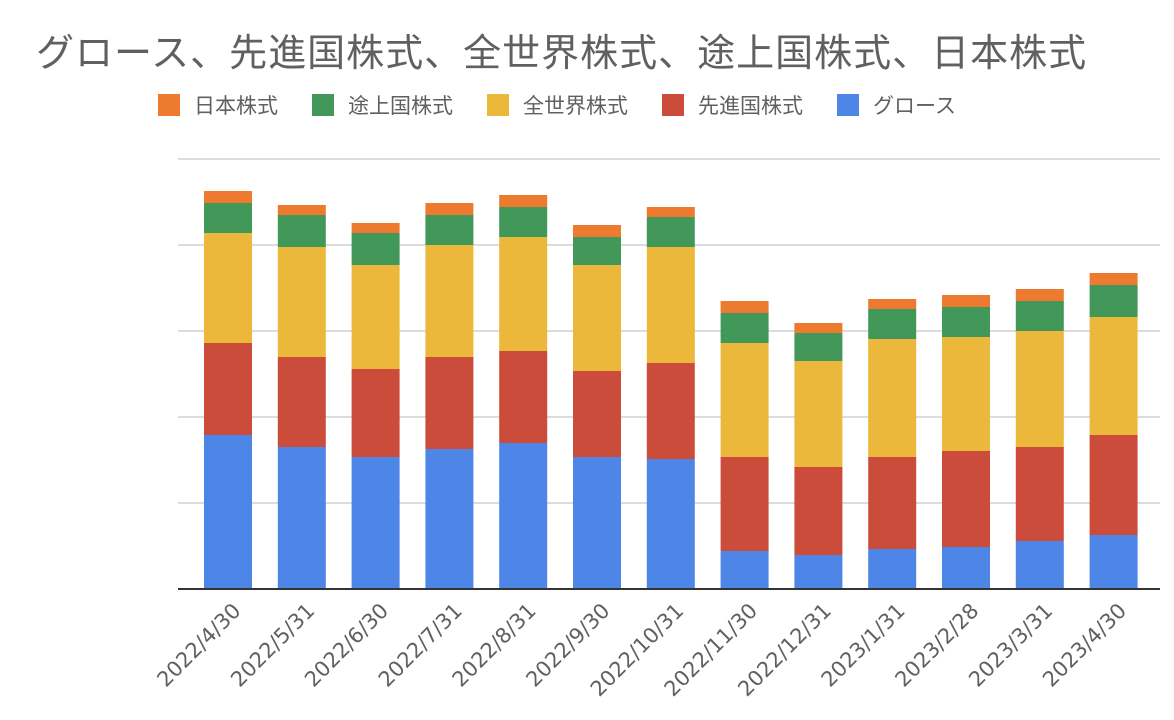  Describe the element at coordinates (750, 106) in the screenshot. I see `legend-label: 先進国株式` at that location.